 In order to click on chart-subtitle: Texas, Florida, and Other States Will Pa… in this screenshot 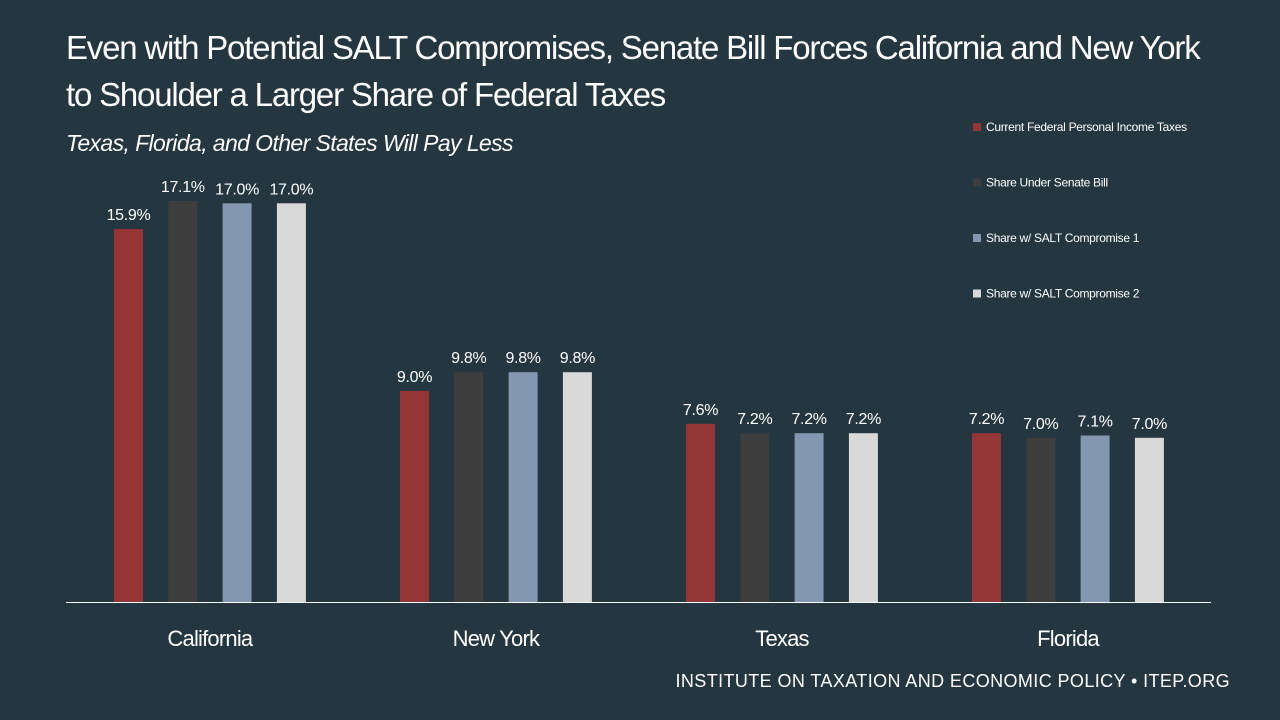, I will do `click(289, 143)`.